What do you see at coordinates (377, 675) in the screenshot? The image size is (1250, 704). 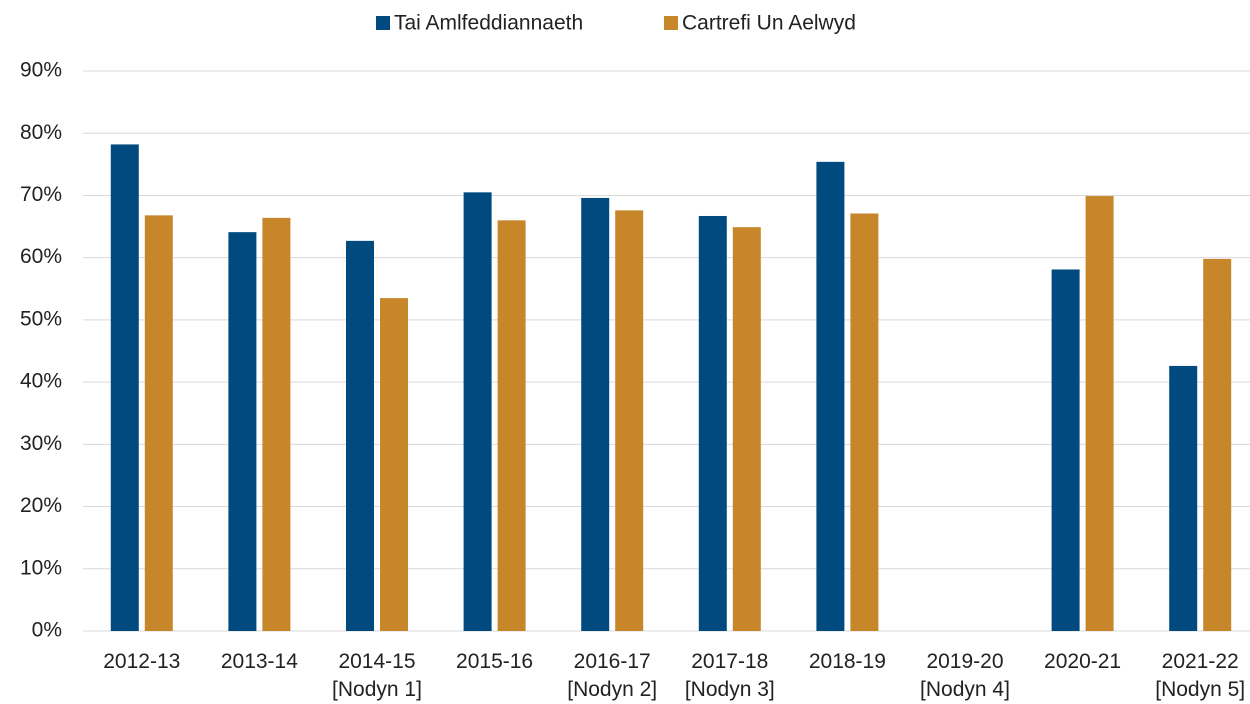 I see `x-tick-label: 2014-15 [Nodyn 1]` at bounding box center [377, 675].